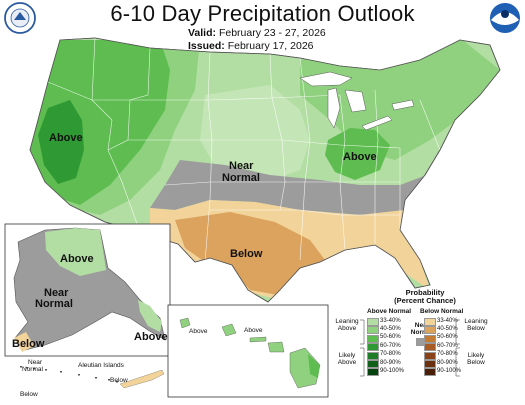  Describe the element at coordinates (32, 369) in the screenshot. I see `aleutian-near-label-2: Normal` at that location.